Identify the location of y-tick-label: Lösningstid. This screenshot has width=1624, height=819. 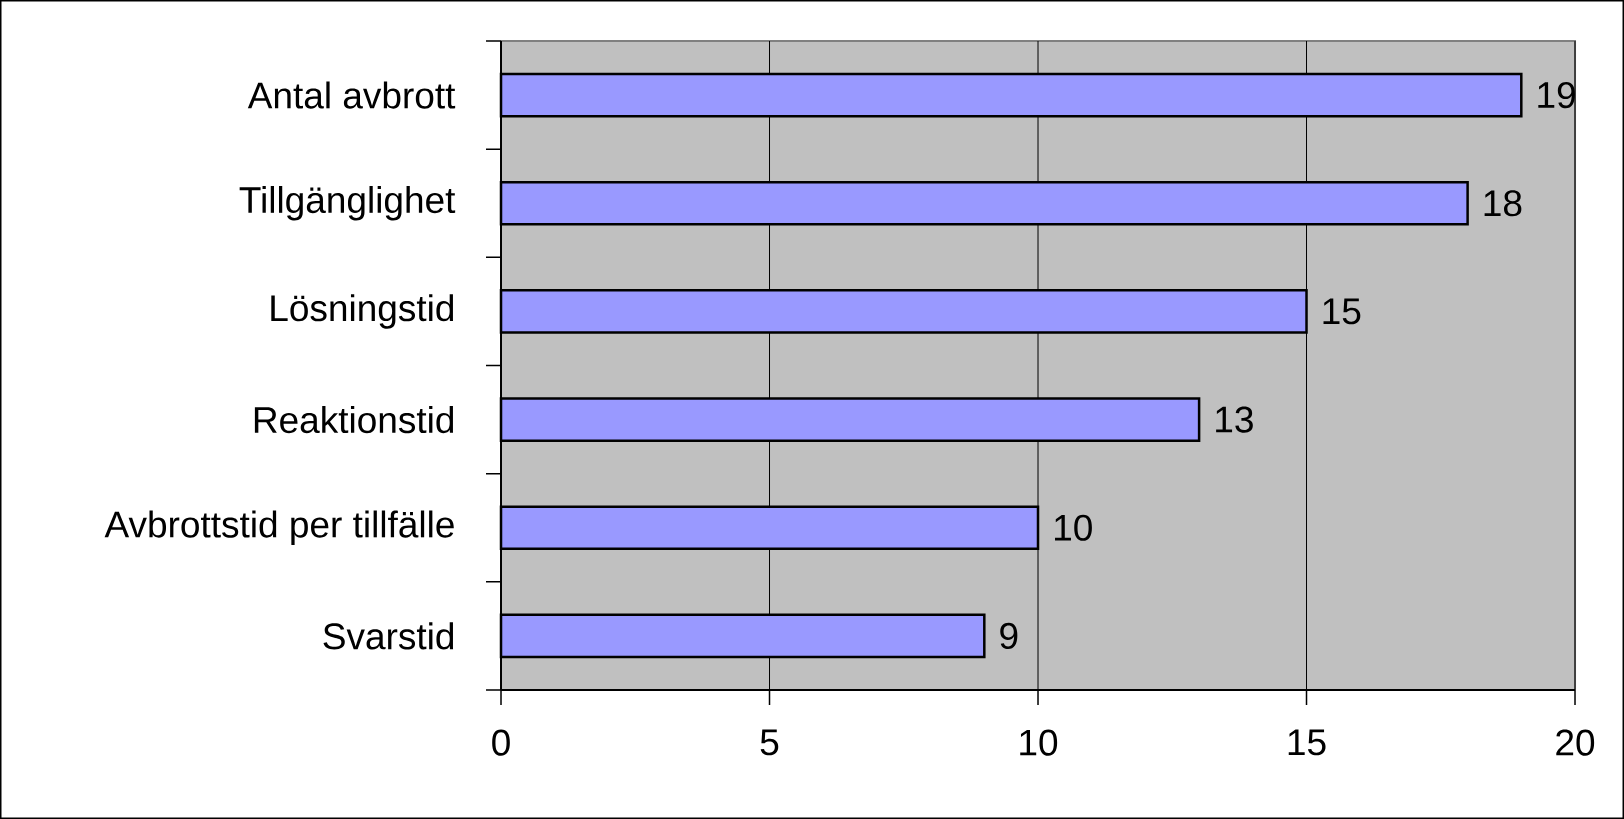
(362, 311).